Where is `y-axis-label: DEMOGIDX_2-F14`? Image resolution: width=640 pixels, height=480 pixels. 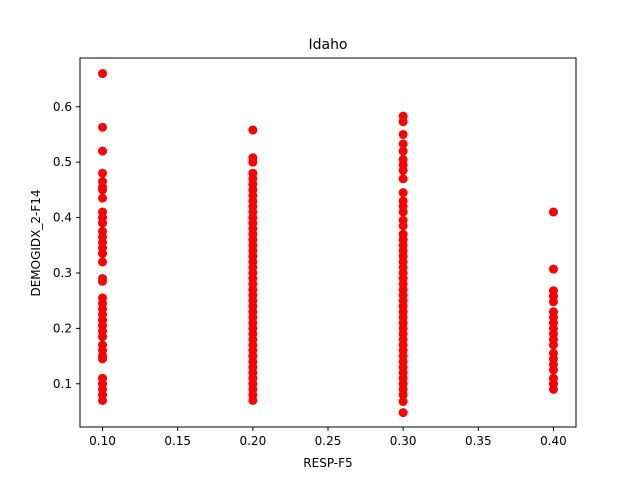 y-axis-label: DEMOGIDX_2-F14 is located at coordinates (36, 242).